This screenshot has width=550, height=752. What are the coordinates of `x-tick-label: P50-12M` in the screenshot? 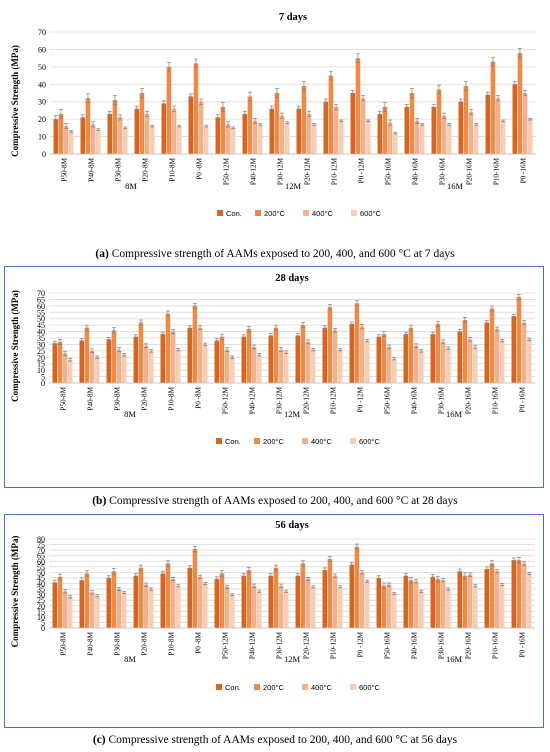 It's located at (226, 645).